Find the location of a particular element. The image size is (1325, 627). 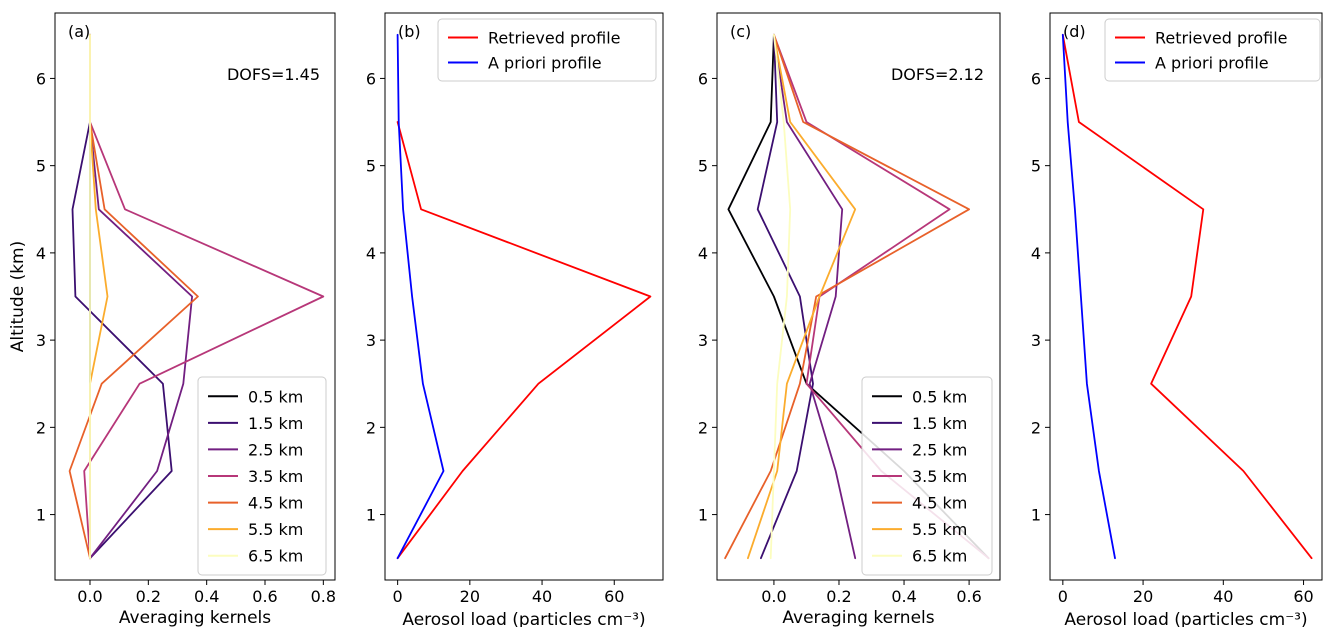

x-tick-label: 0.8 is located at coordinates (323, 596).